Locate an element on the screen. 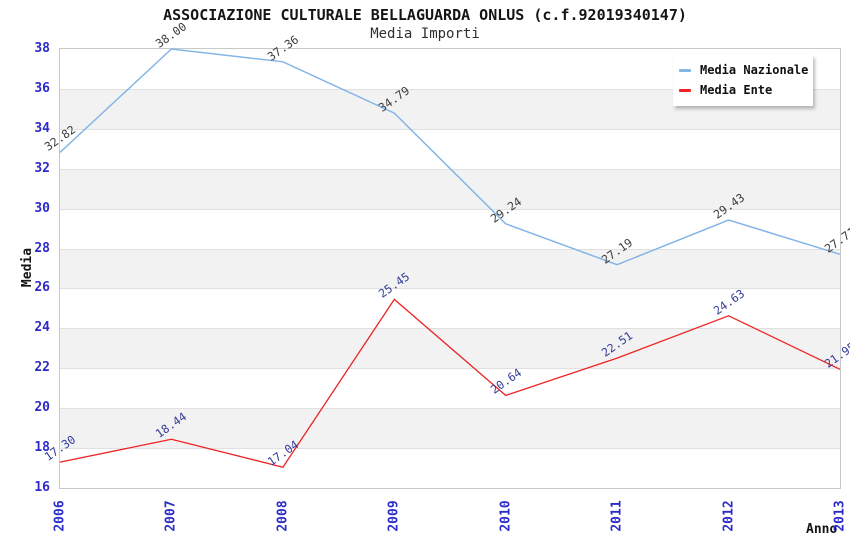 The image size is (850, 550). x-tick-label: 2006 is located at coordinates (60, 516).